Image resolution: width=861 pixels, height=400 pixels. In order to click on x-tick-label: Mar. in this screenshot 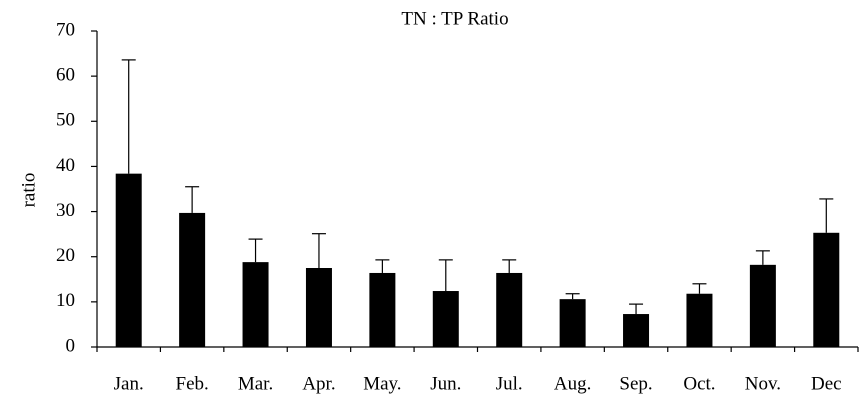, I will do `click(255, 383)`.